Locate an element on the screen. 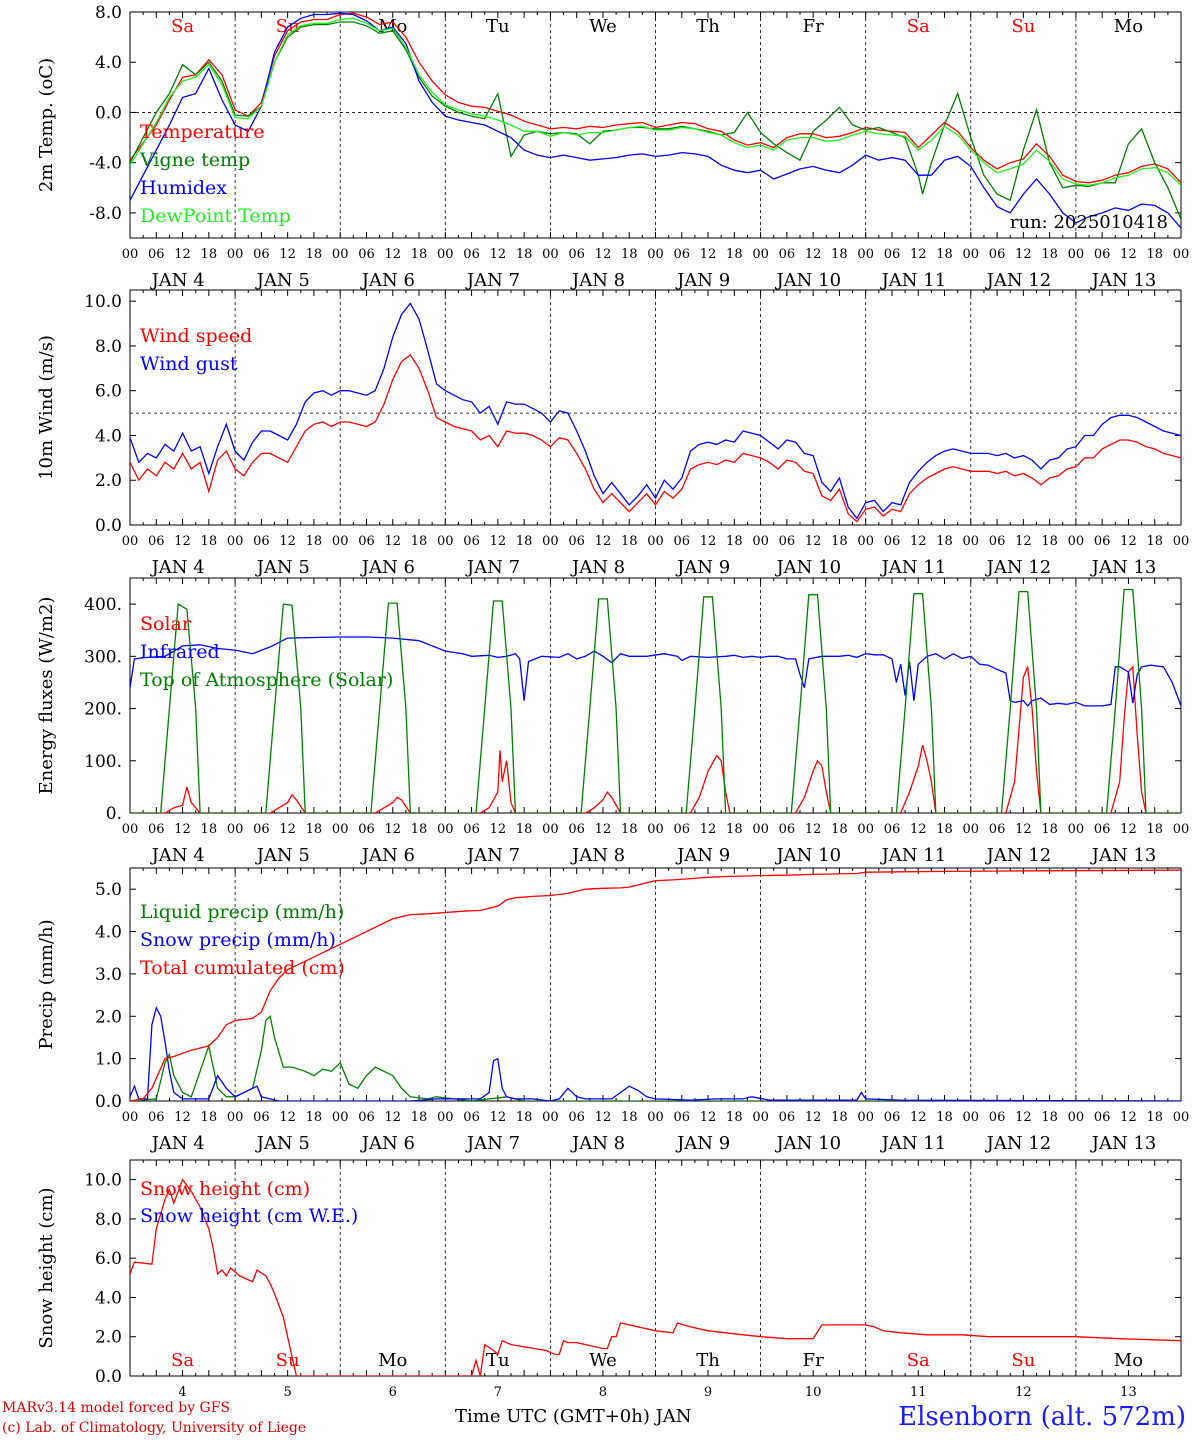 The width and height of the screenshot is (1194, 1440). series-line-vigne-temp is located at coordinates (655, 120).